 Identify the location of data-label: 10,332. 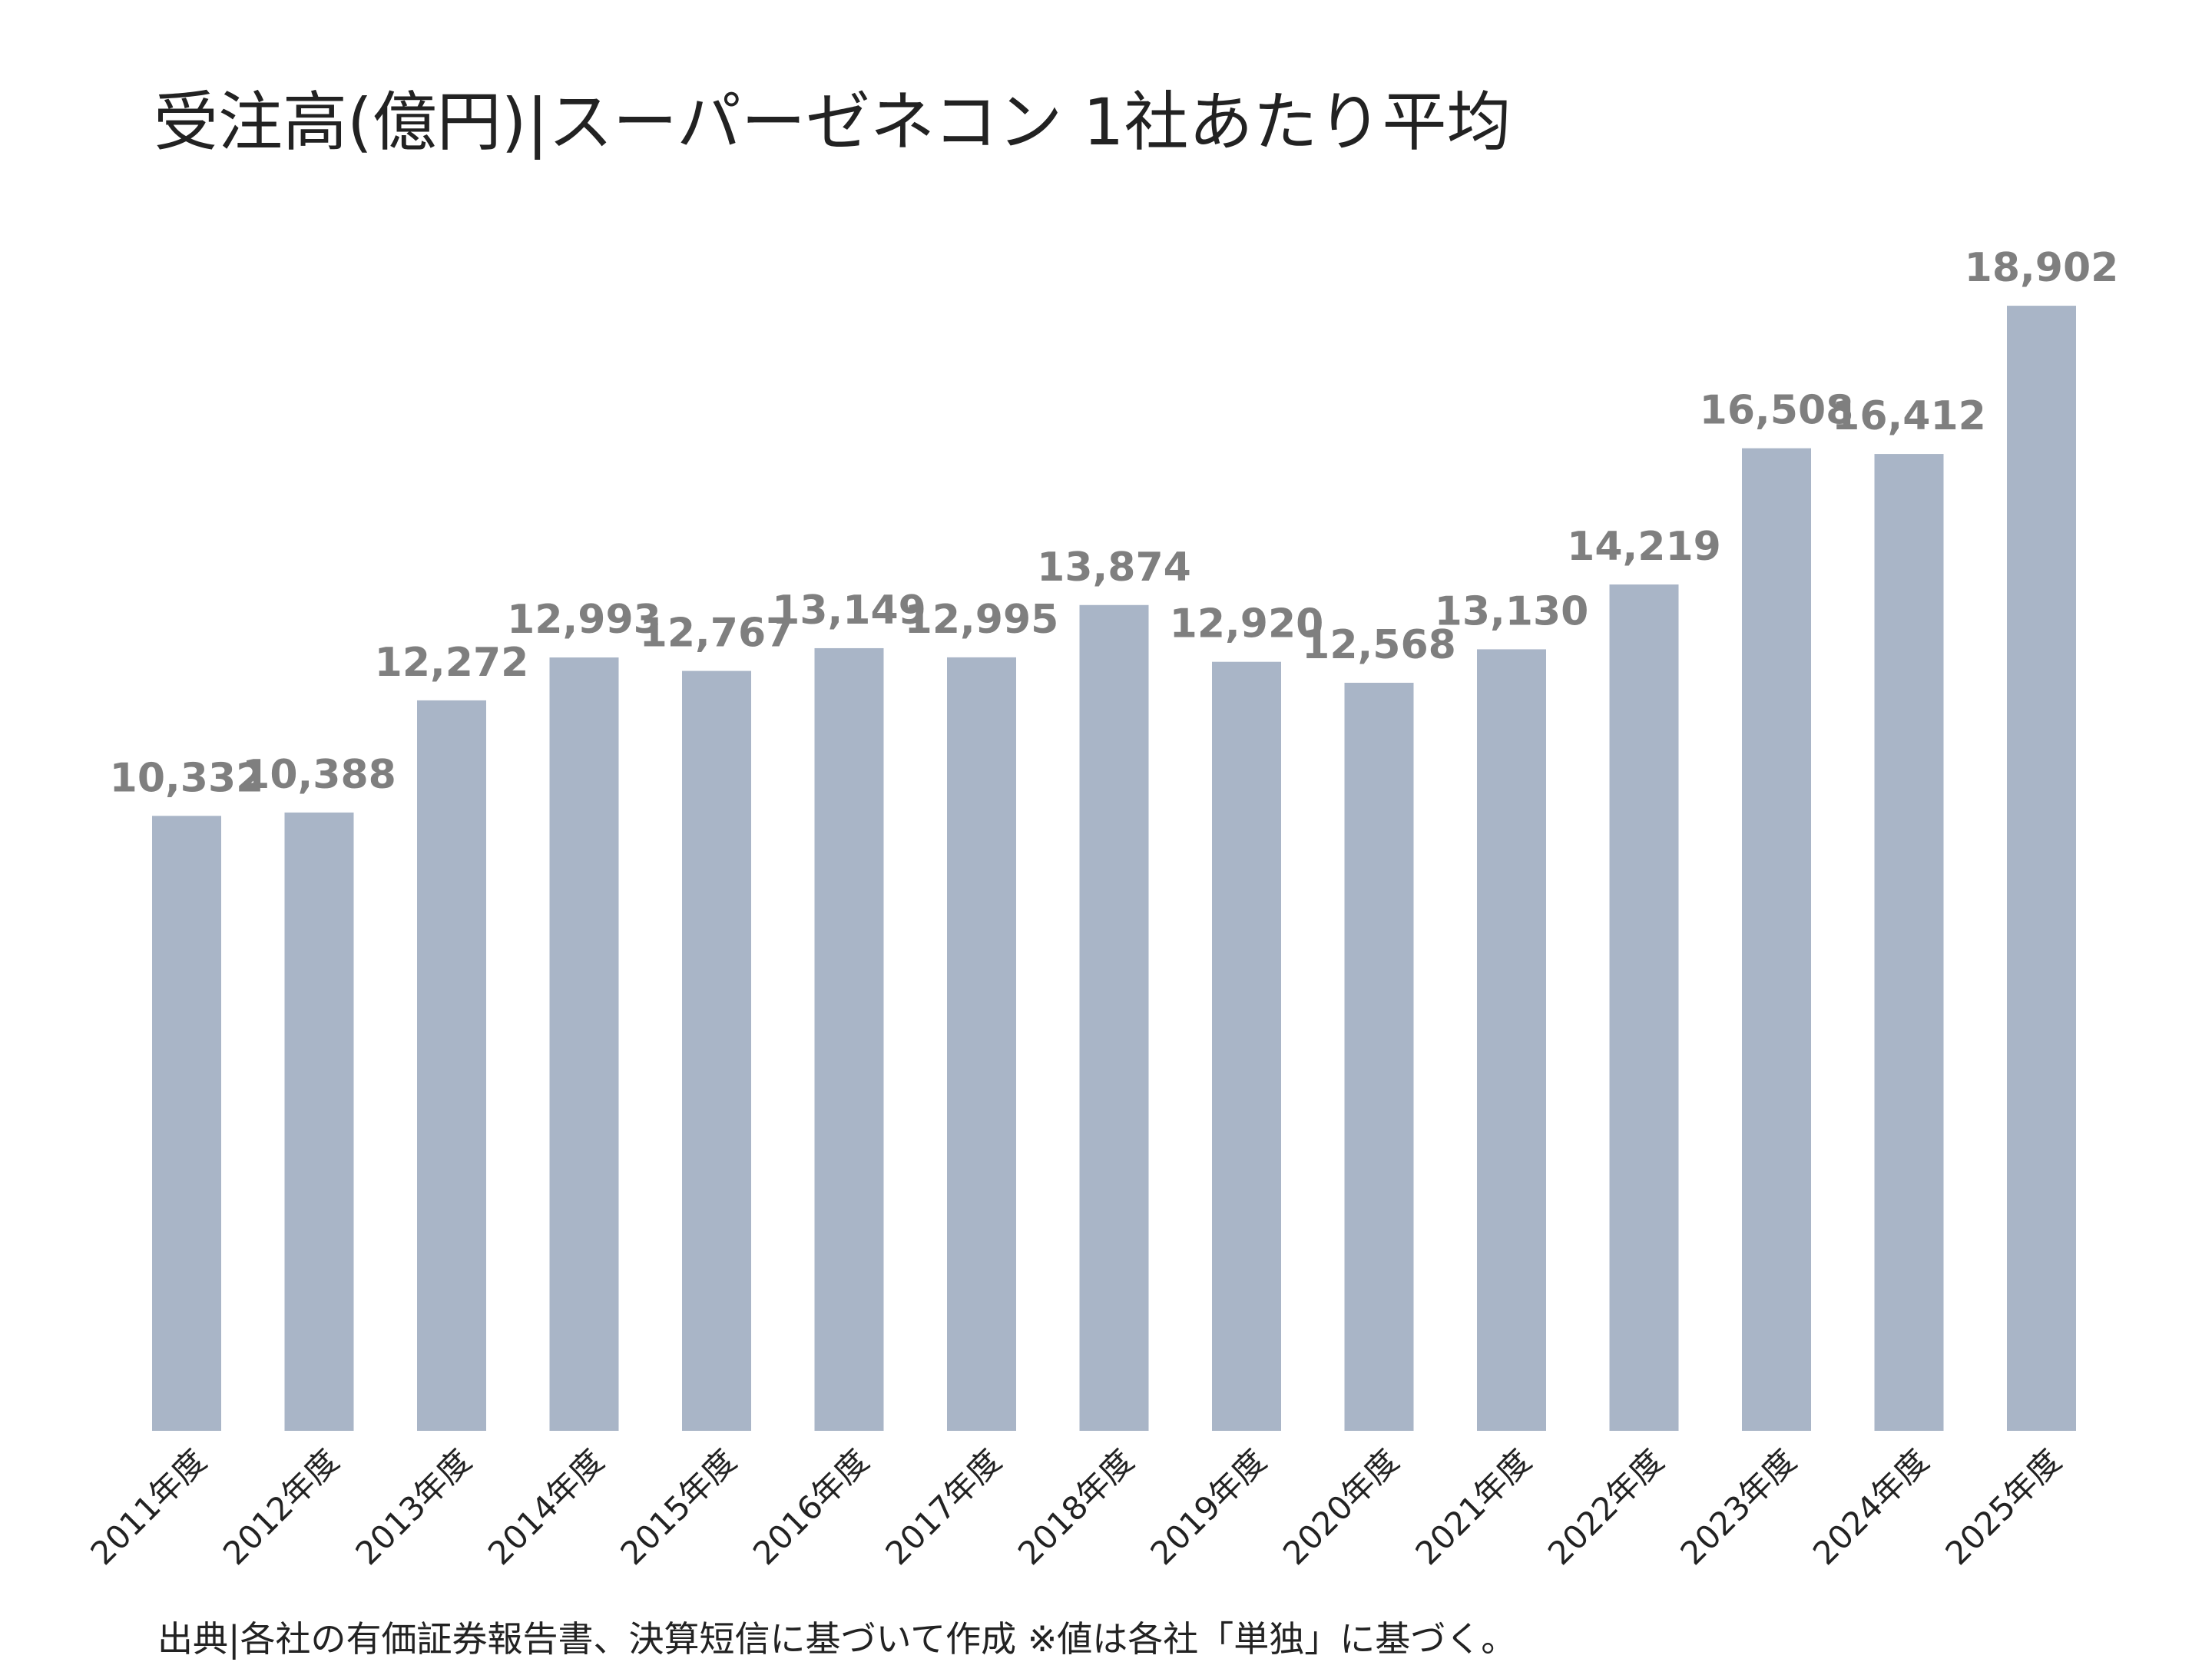
(187, 778).